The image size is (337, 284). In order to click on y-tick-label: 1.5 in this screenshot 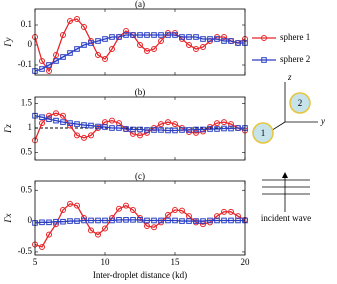, I will do `click(27, 102)`.